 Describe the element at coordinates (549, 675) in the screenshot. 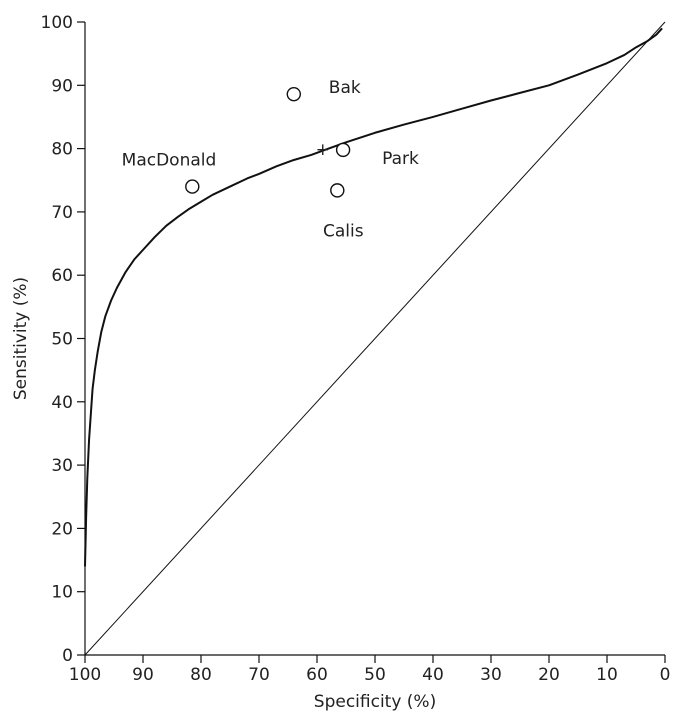

I see `x-tick-label: 20` at that location.